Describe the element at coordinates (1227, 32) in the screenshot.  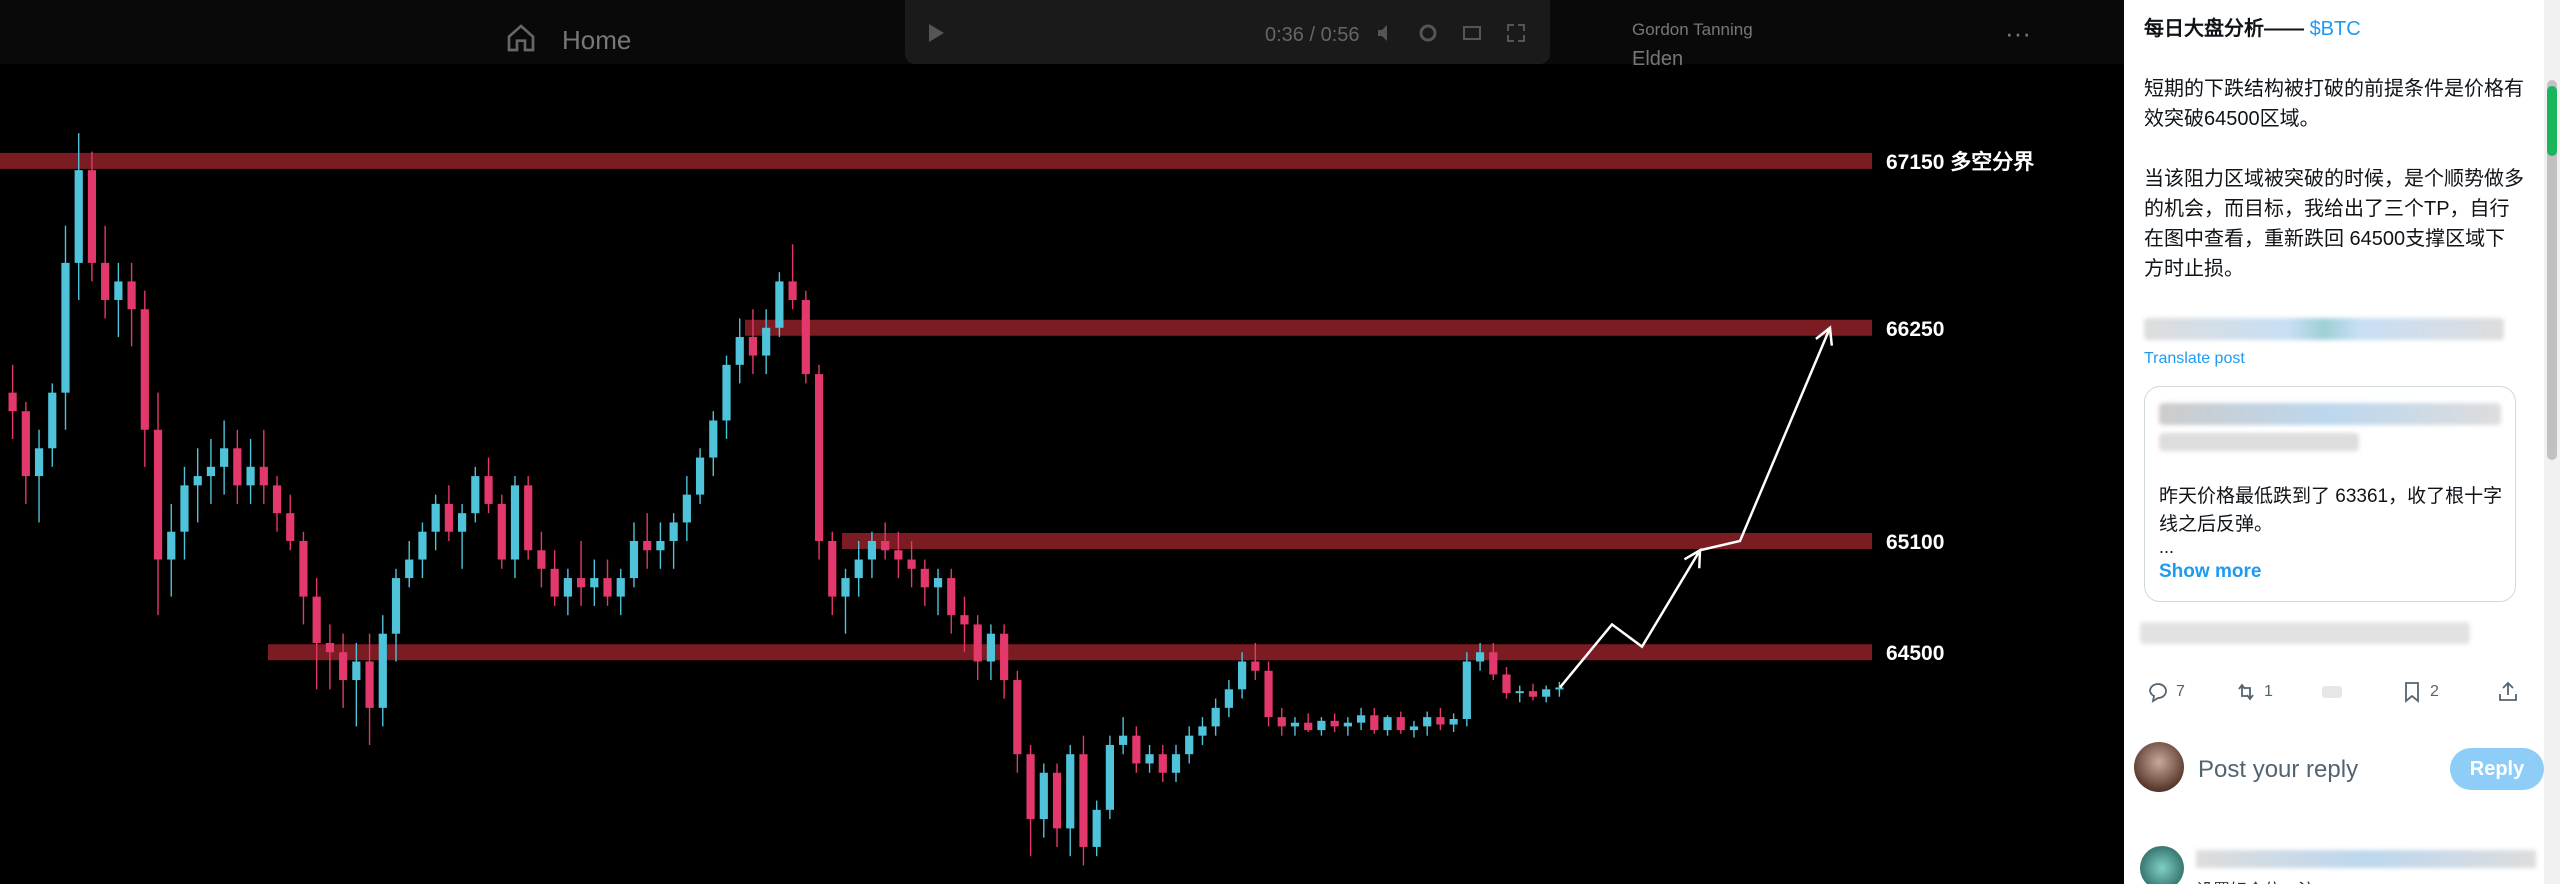
I see `video-controls: 0:36 / 0:56` at that location.